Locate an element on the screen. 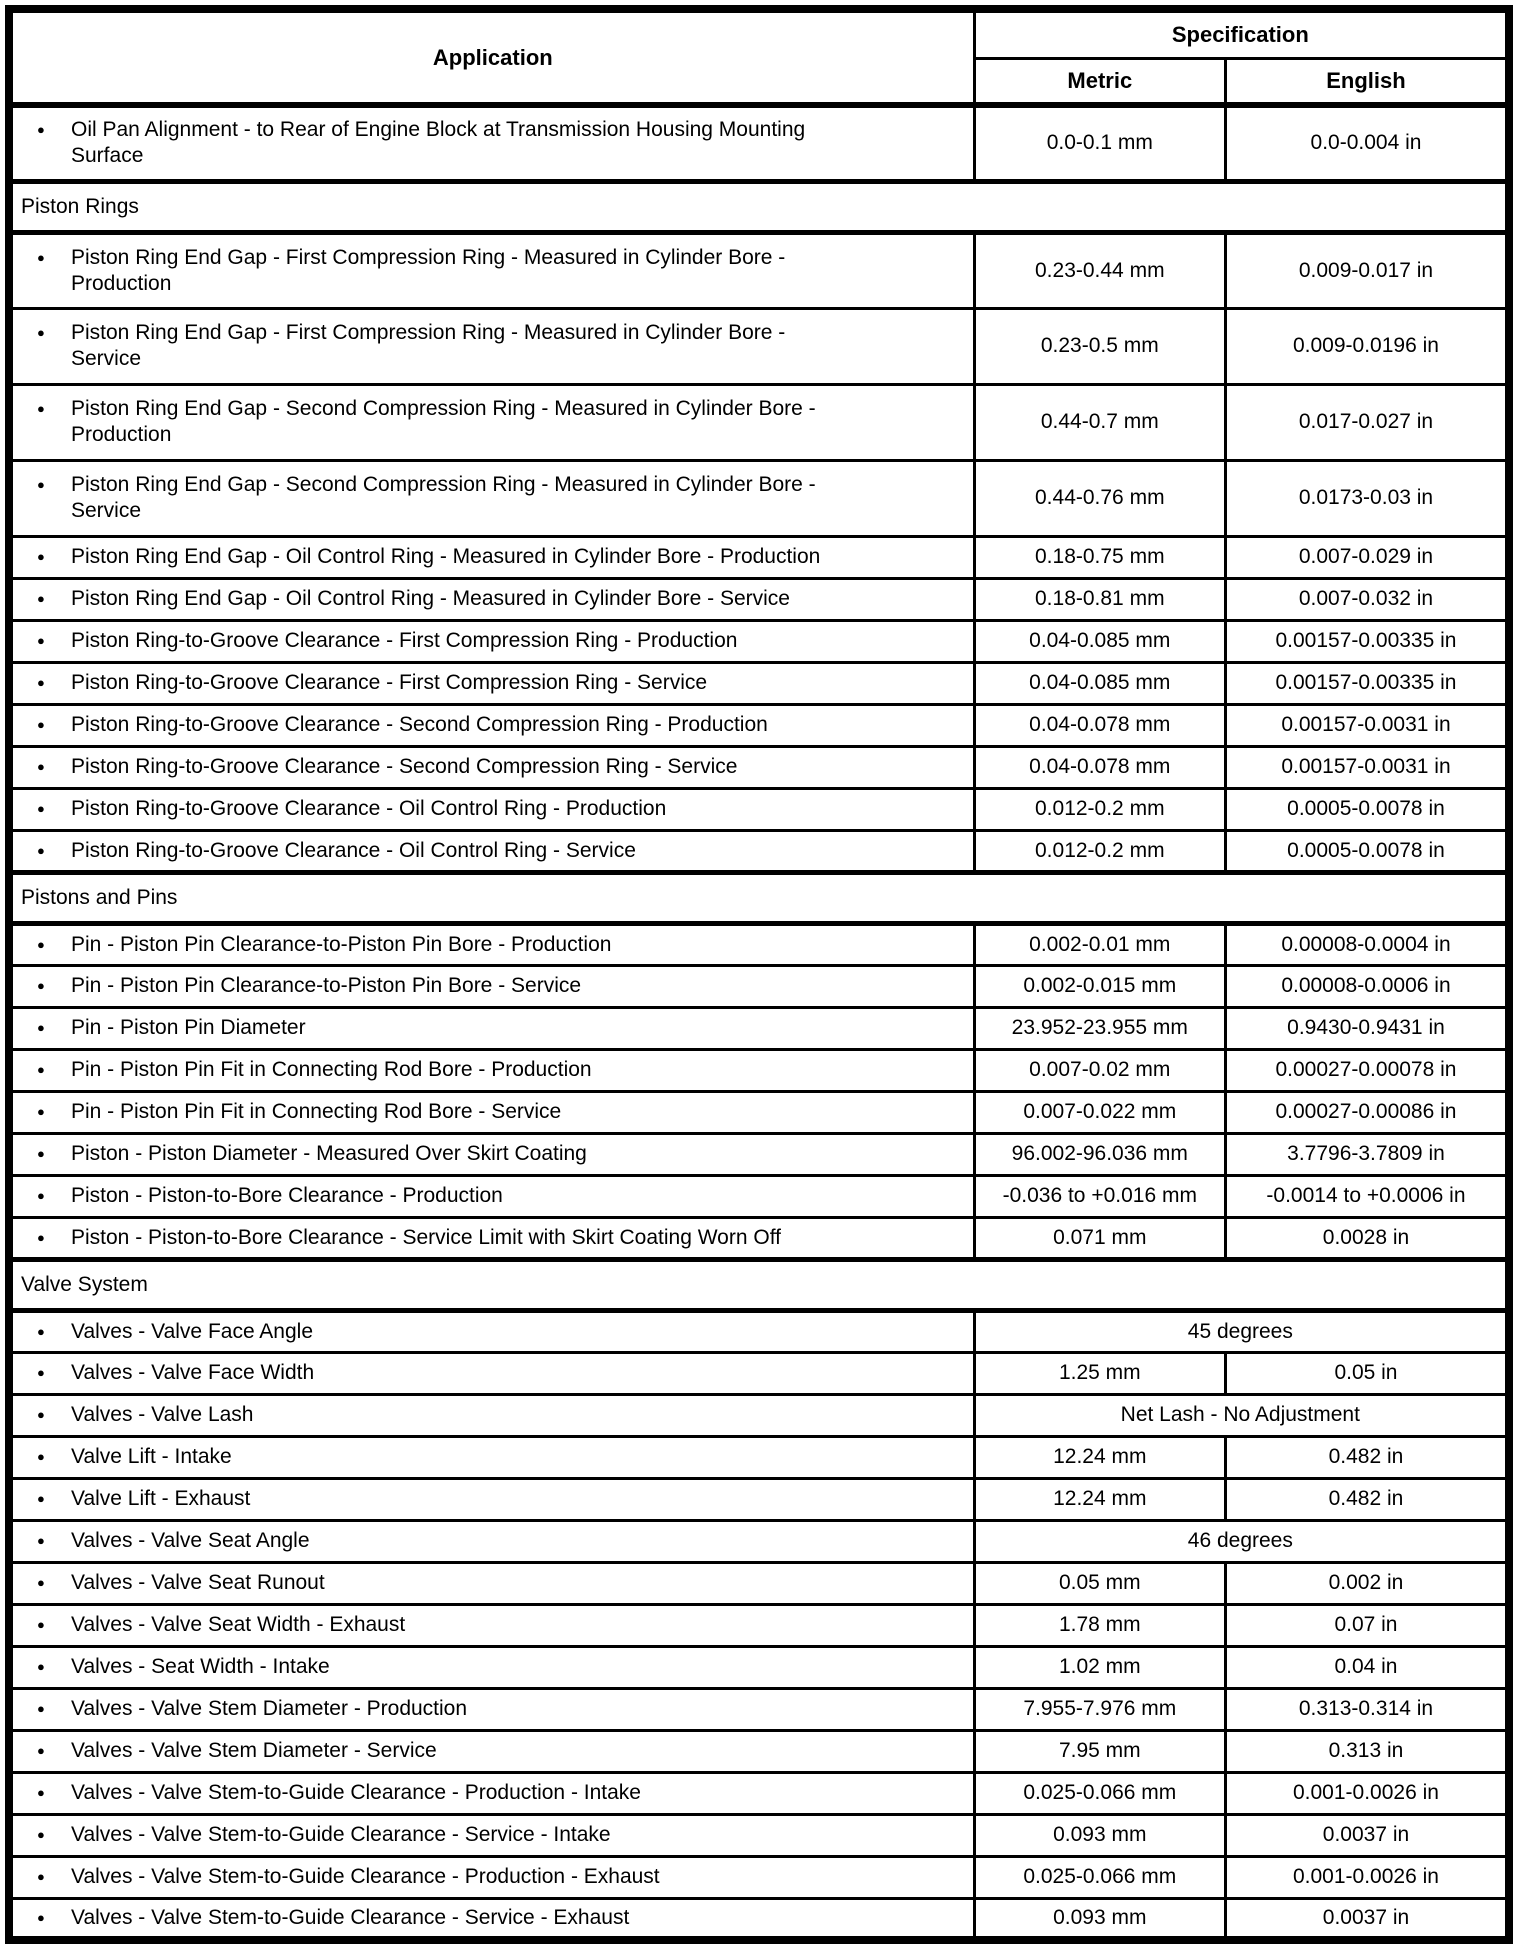 The width and height of the screenshot is (1520, 1949). combined-spec-value-cell: Net Lash - No Adjustment is located at coordinates (1241, 1415).